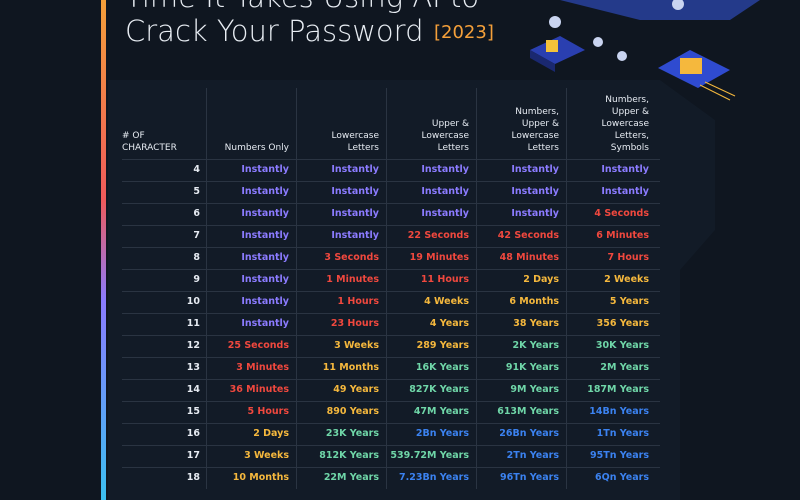 The height and width of the screenshot is (500, 800). Describe the element at coordinates (350, 367) in the screenshot. I see `time-cell: 11 Months` at that location.